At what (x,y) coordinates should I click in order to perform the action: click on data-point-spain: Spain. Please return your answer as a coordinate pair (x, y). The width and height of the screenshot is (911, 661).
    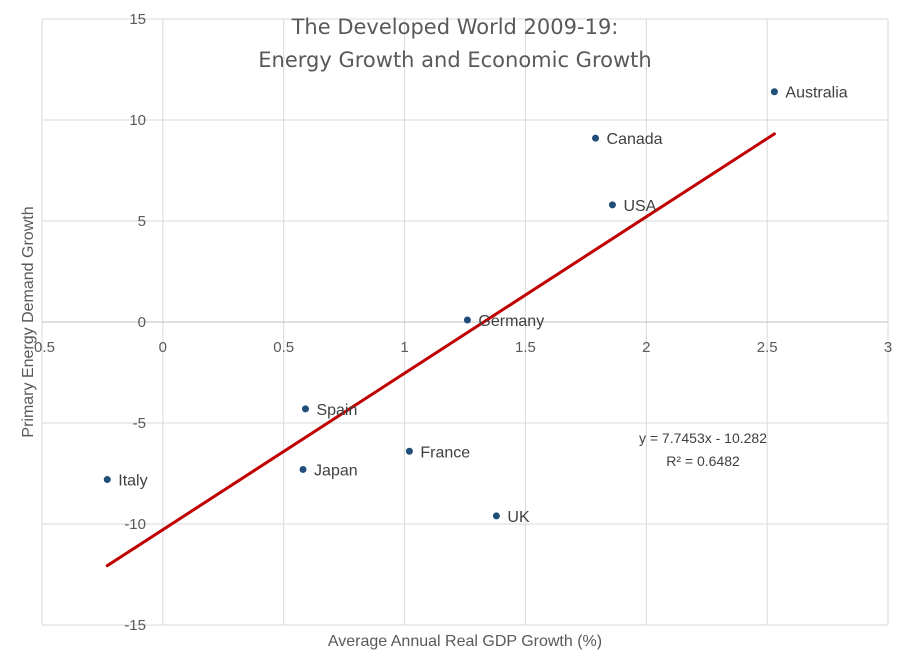
    Looking at the image, I should click on (329, 410).